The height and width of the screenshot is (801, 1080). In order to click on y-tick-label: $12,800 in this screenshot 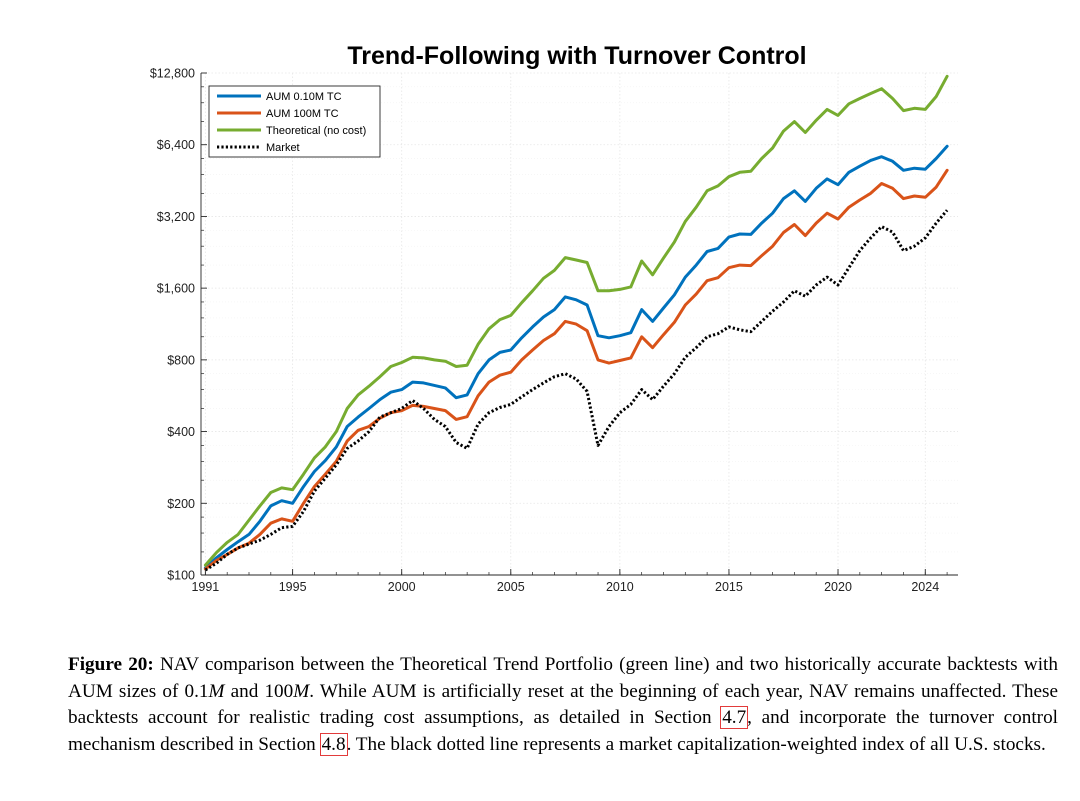, I will do `click(172, 74)`.